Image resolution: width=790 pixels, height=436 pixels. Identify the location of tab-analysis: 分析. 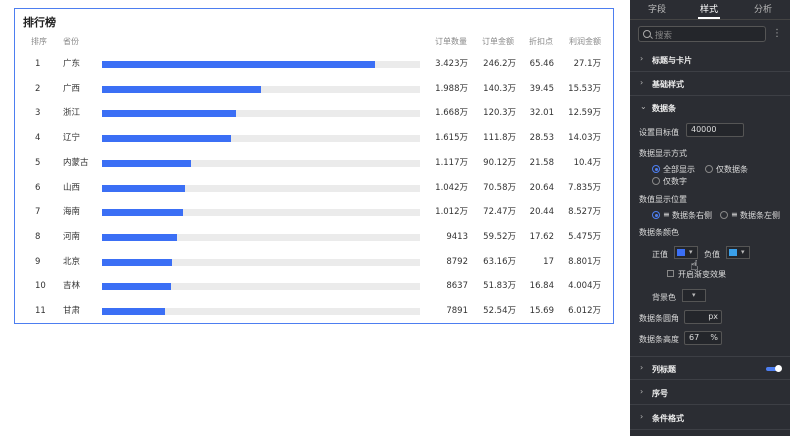
(763, 10).